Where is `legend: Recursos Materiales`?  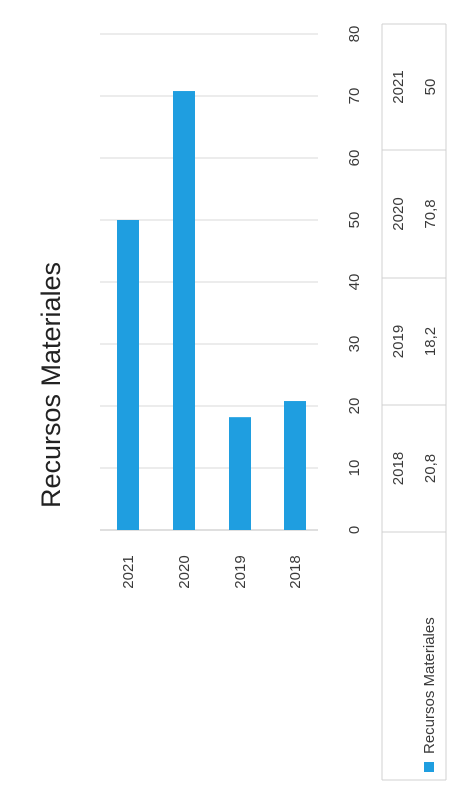
legend: Recursos Materiales is located at coordinates (429, 694).